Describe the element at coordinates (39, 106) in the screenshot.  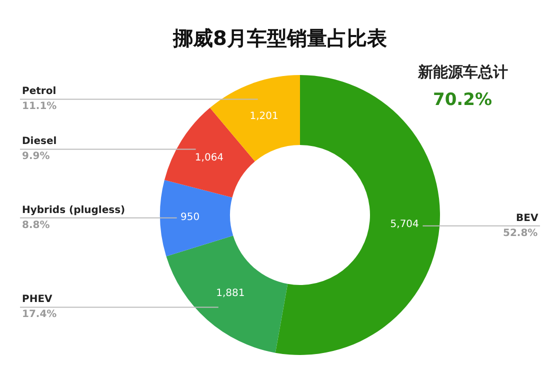
I see `text: 11.1%` at that location.